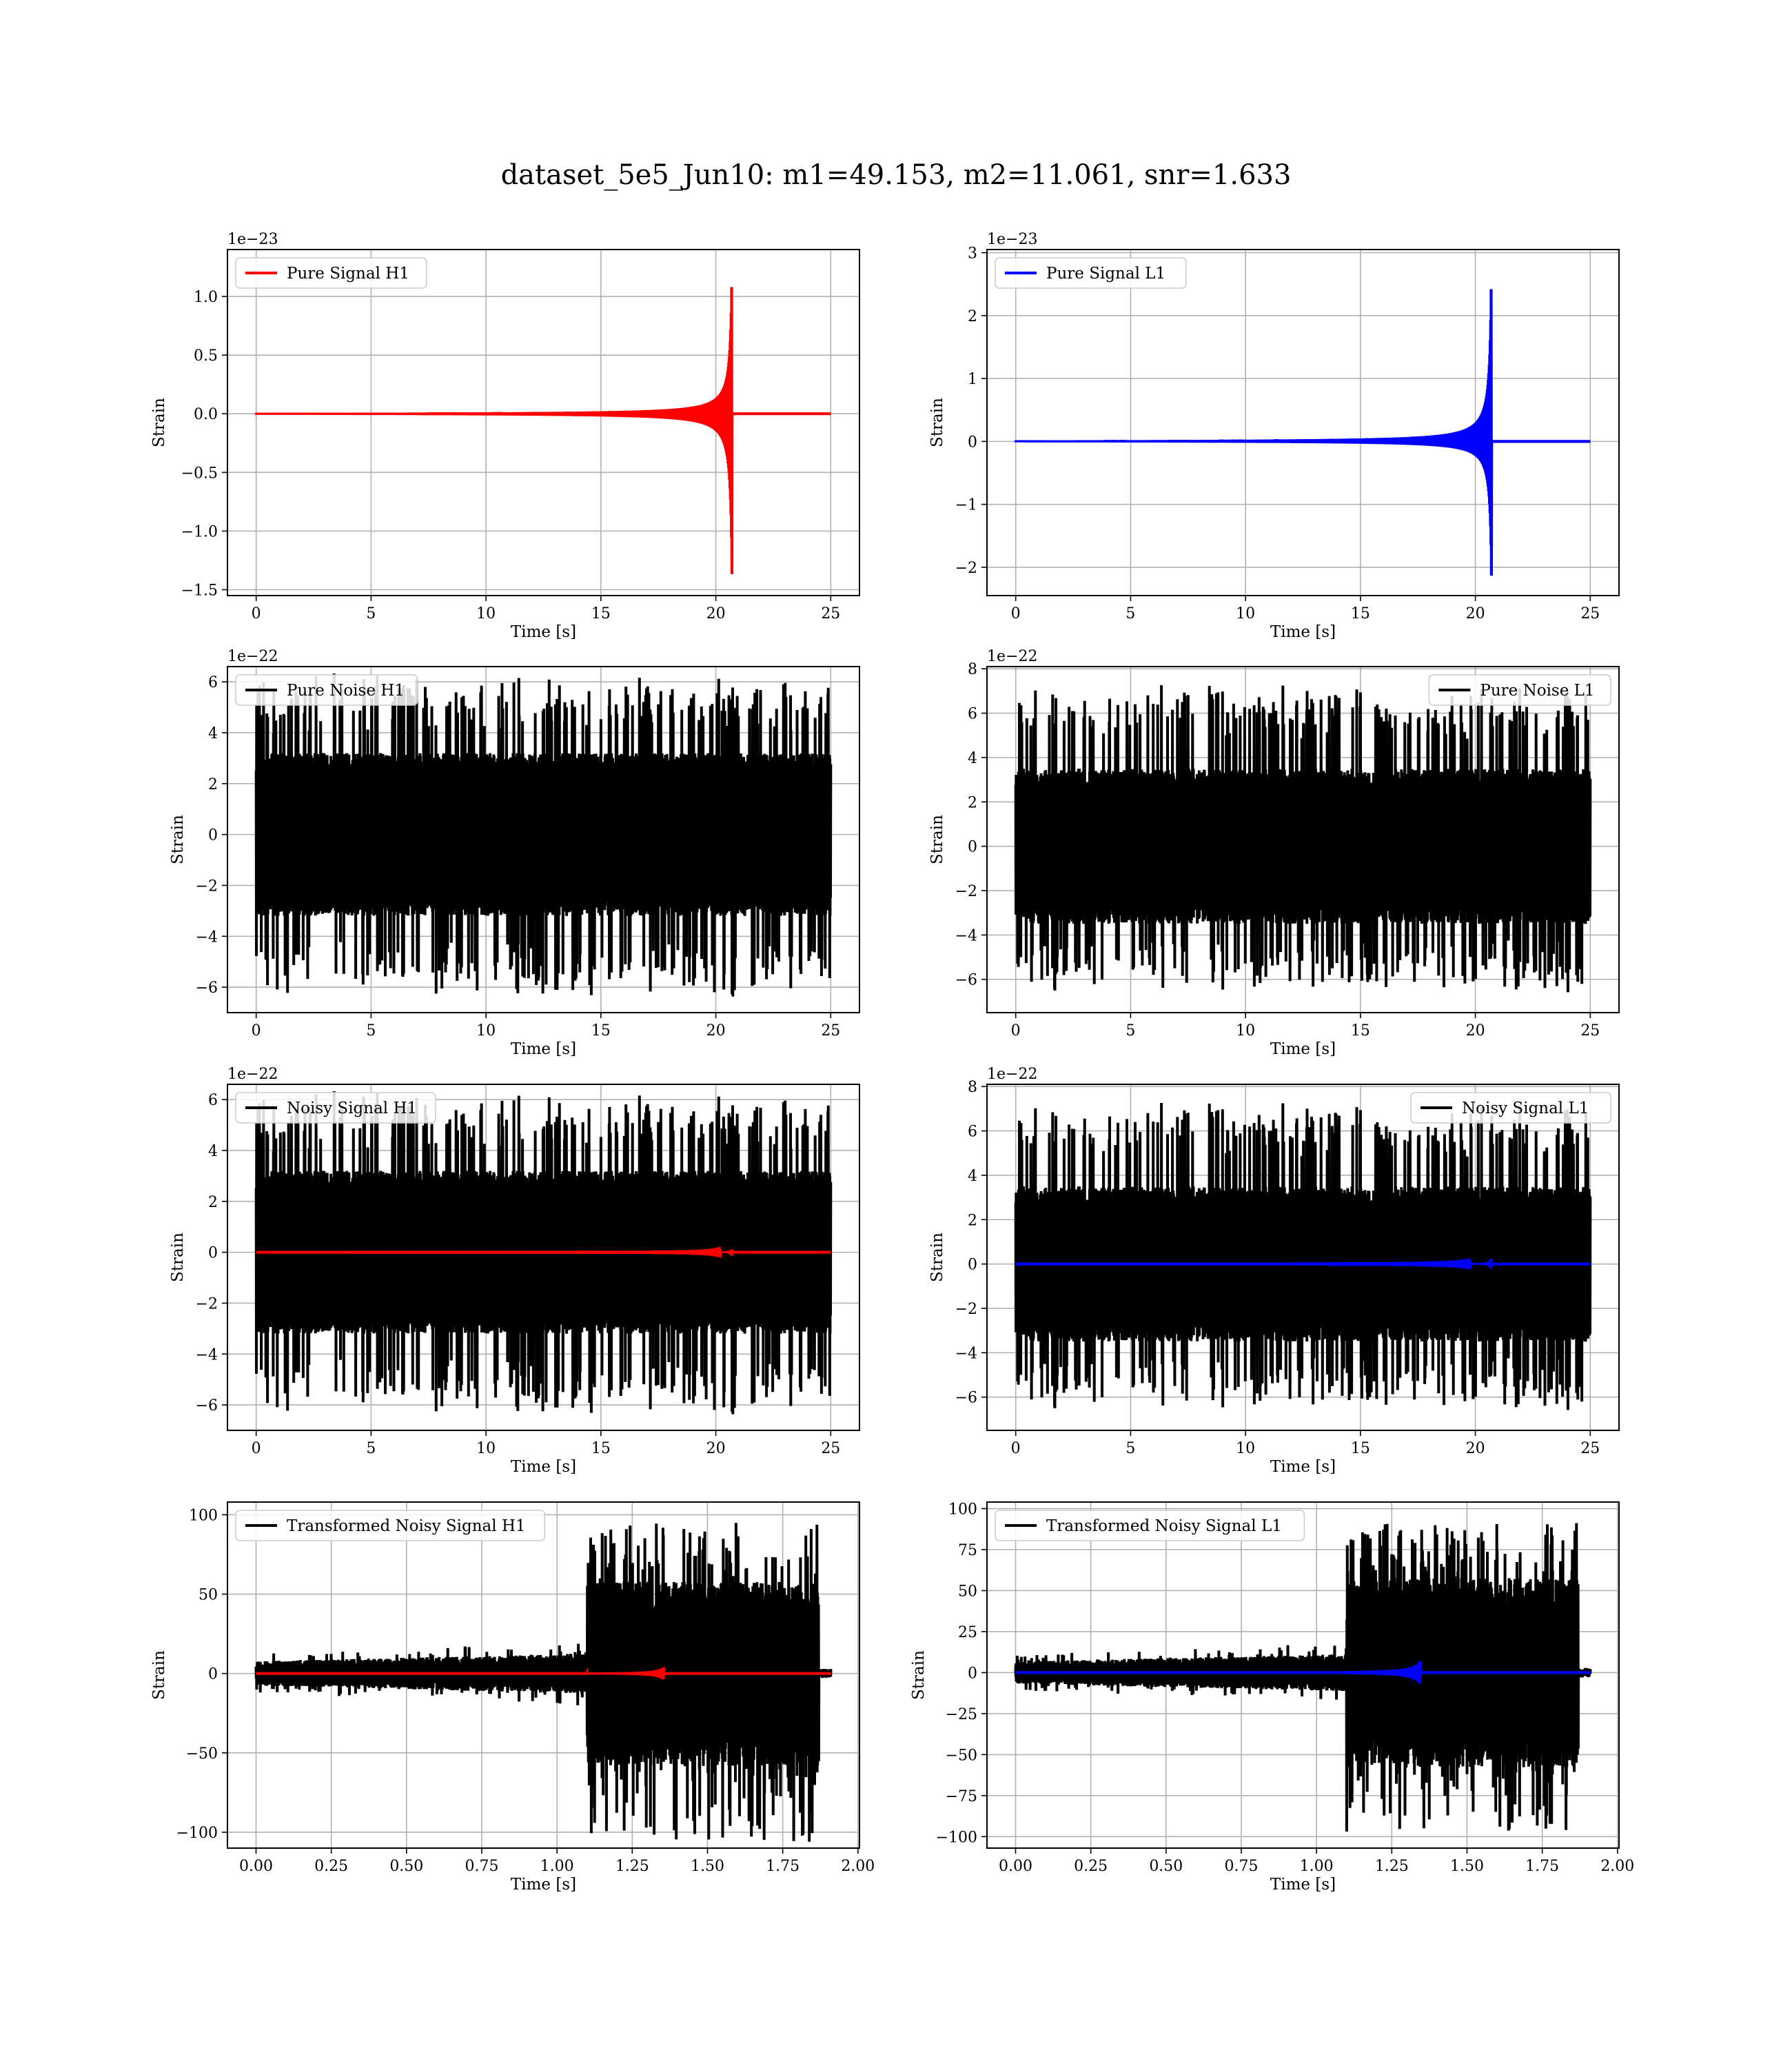  I want to click on panel-2-ytick-label-5: 4, so click(213, 734).